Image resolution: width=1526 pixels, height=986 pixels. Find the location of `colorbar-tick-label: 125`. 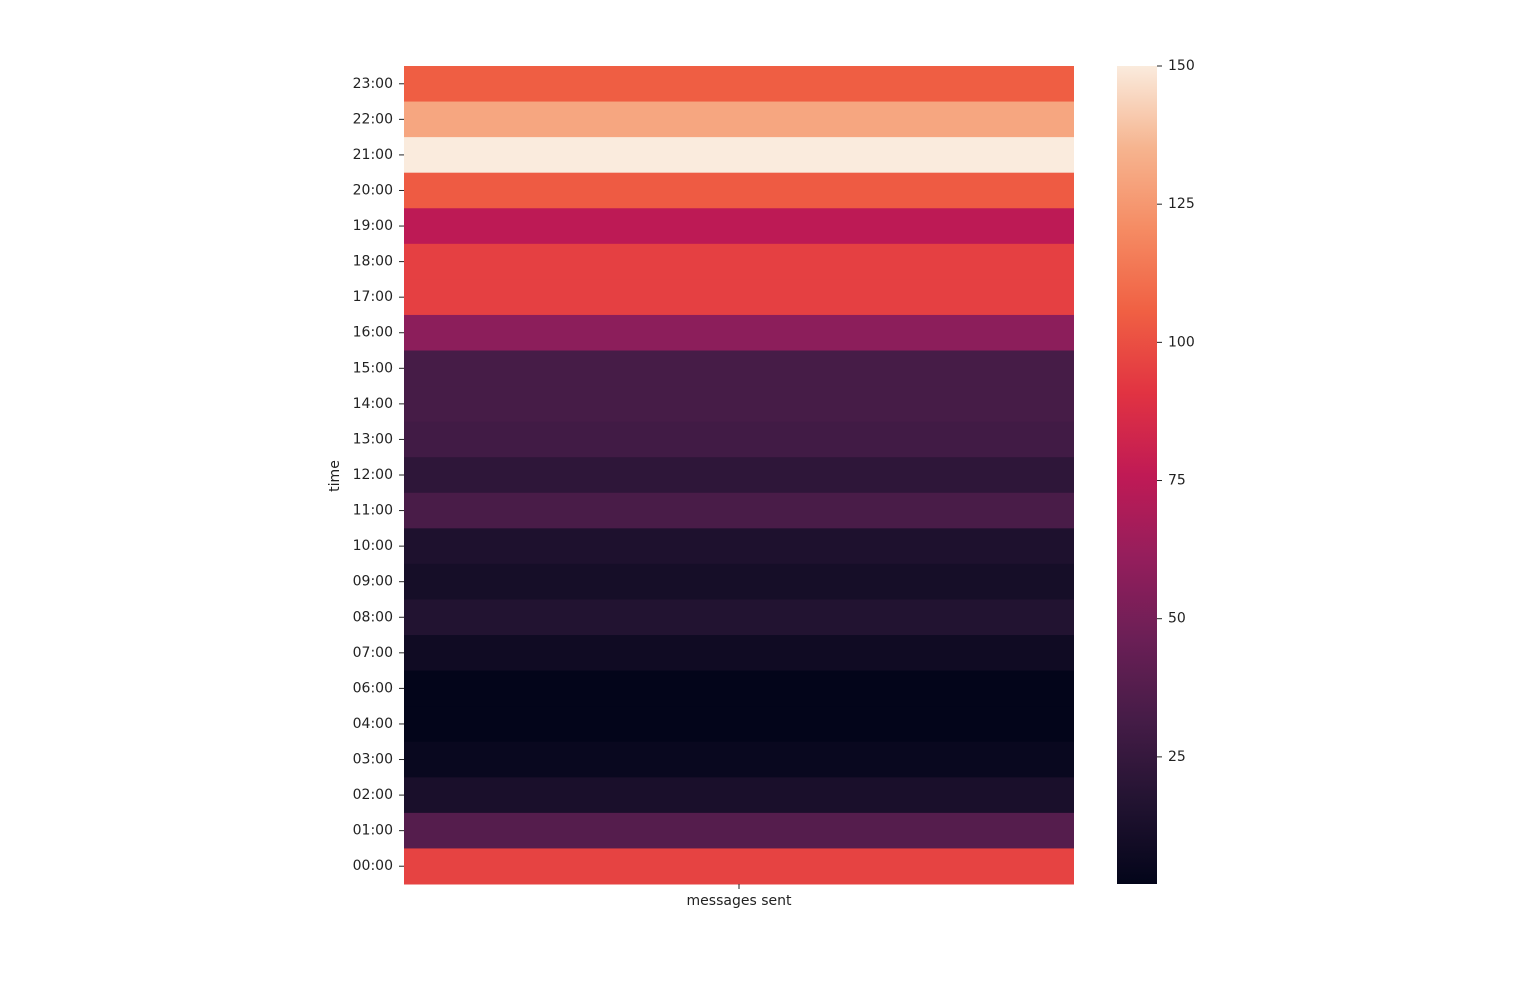

colorbar-tick-label: 125 is located at coordinates (1181, 204).